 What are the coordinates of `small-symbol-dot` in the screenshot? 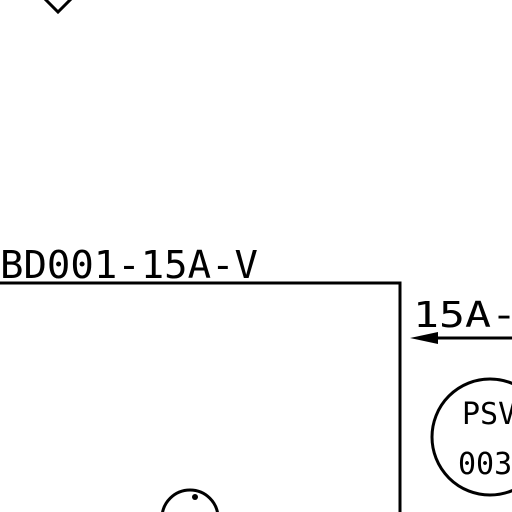 It's located at (195, 497).